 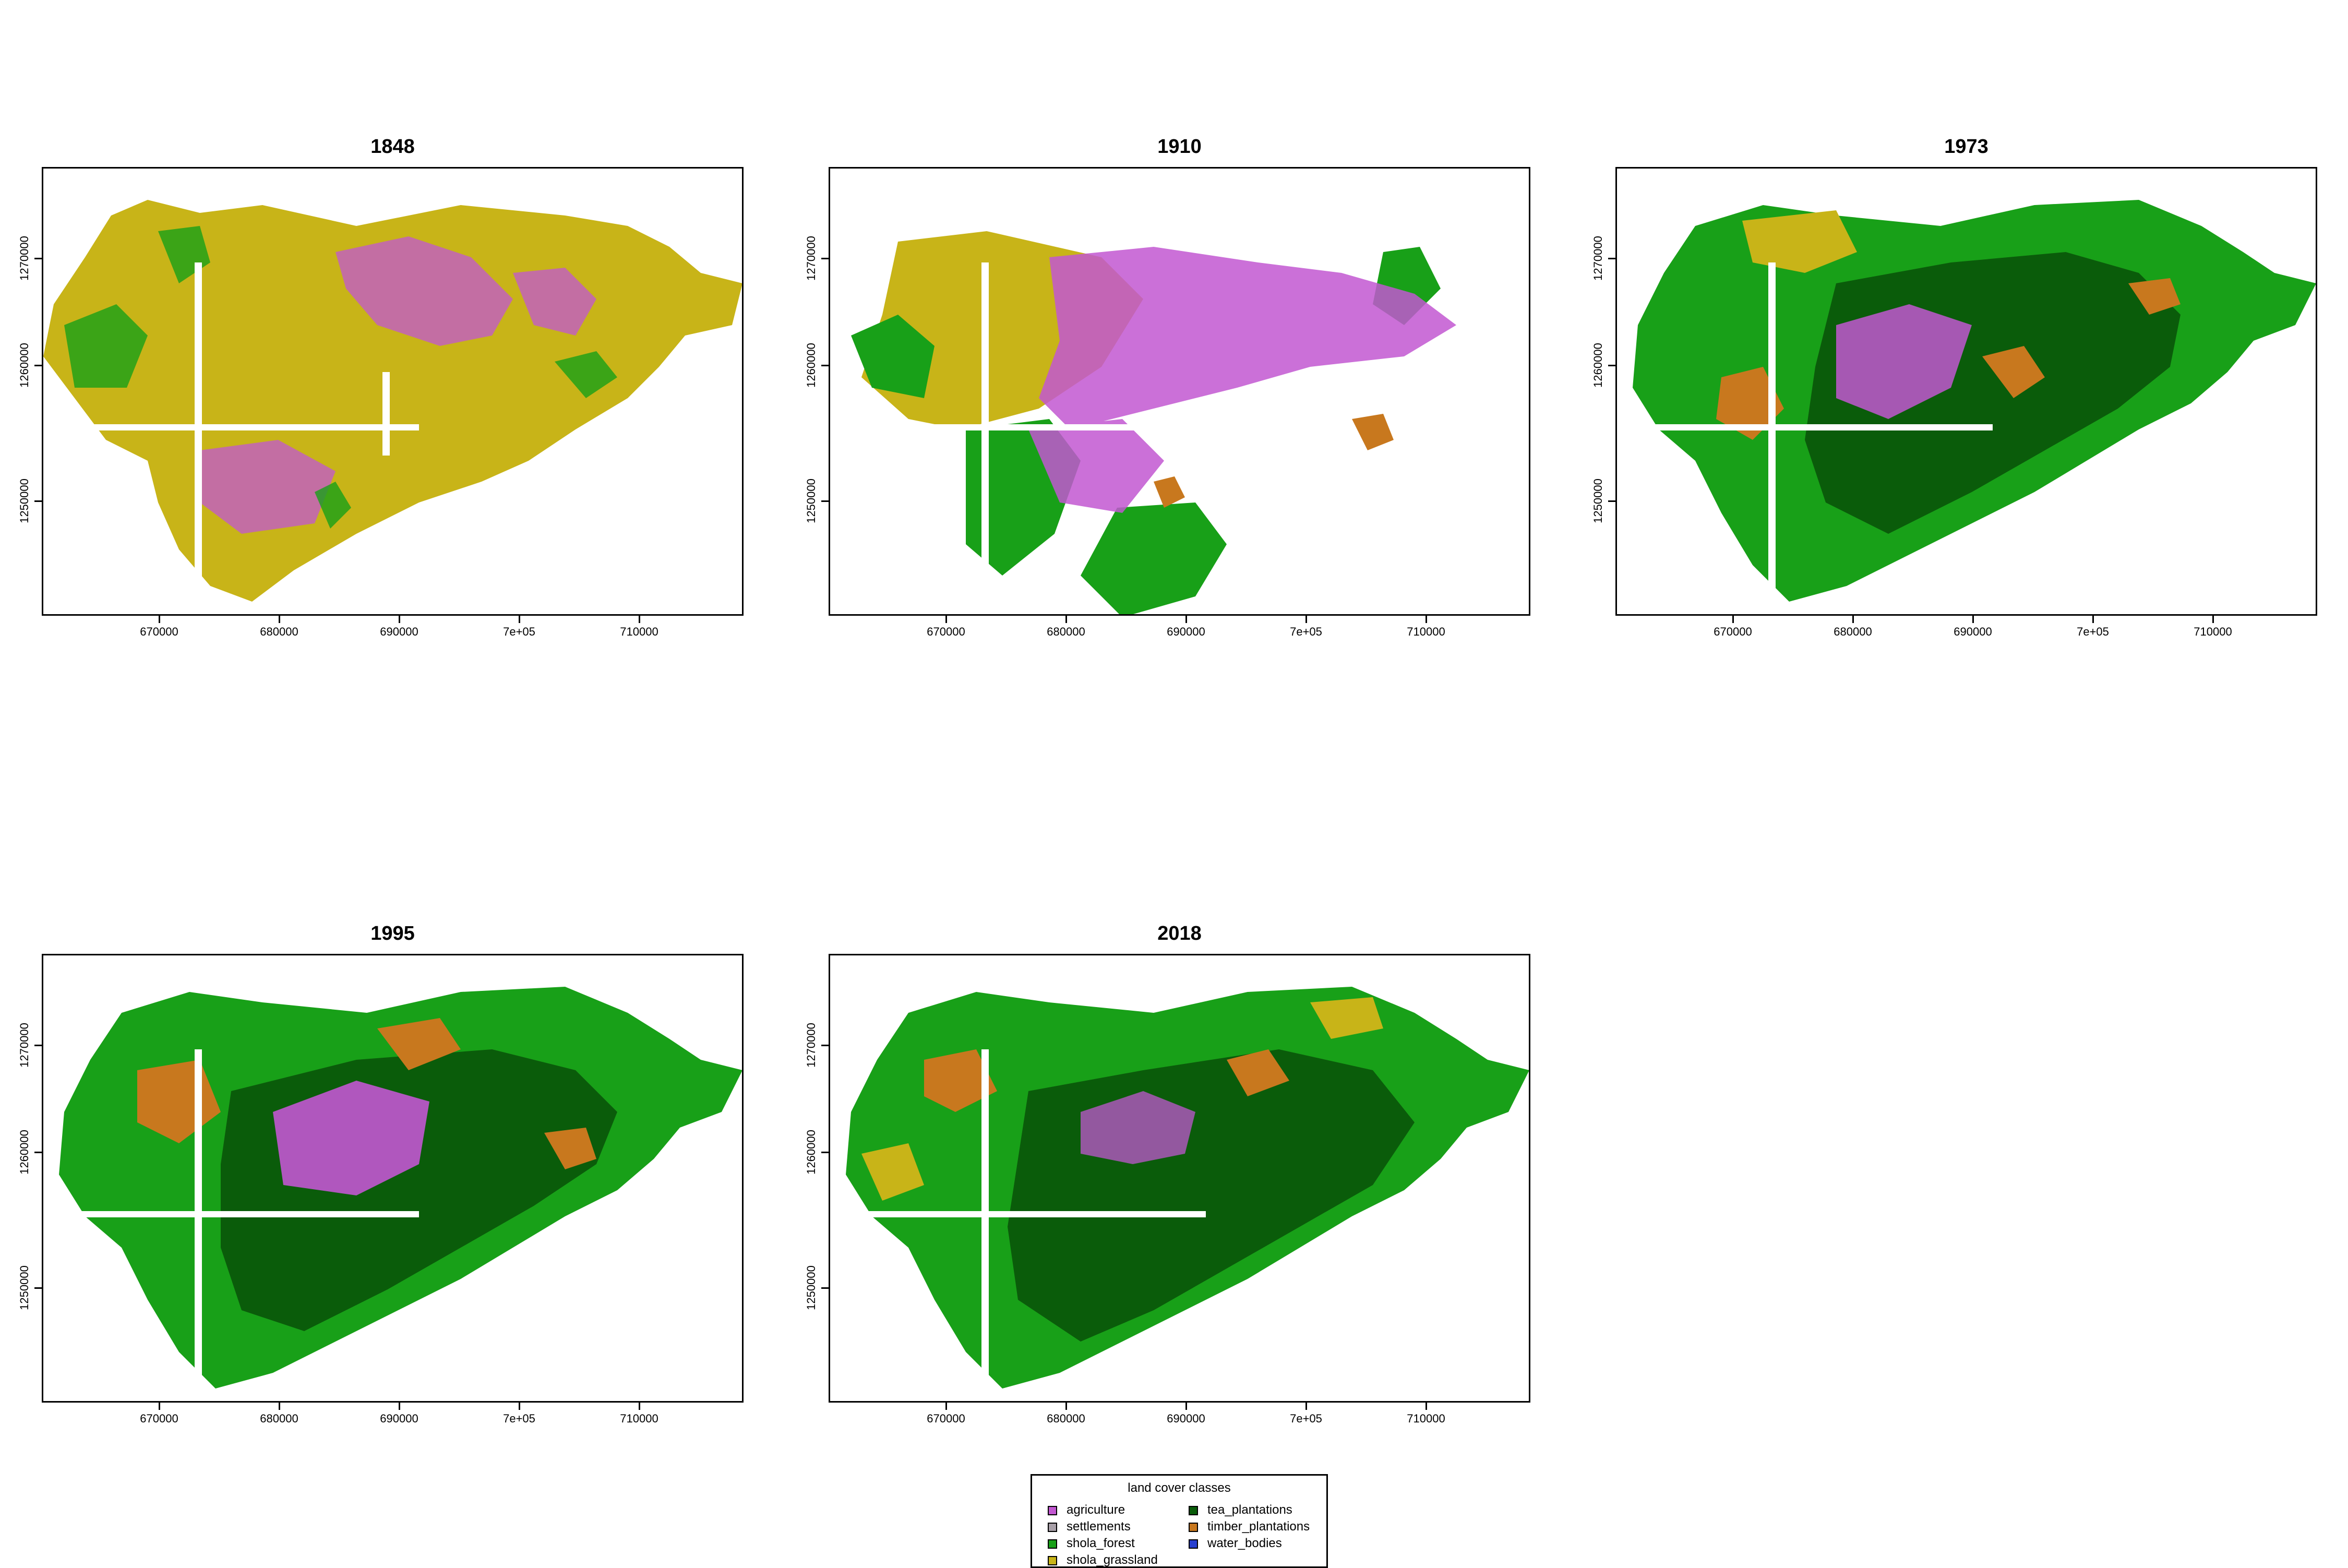 I want to click on map-panel-1848: 1848, so click(x=393, y=386).